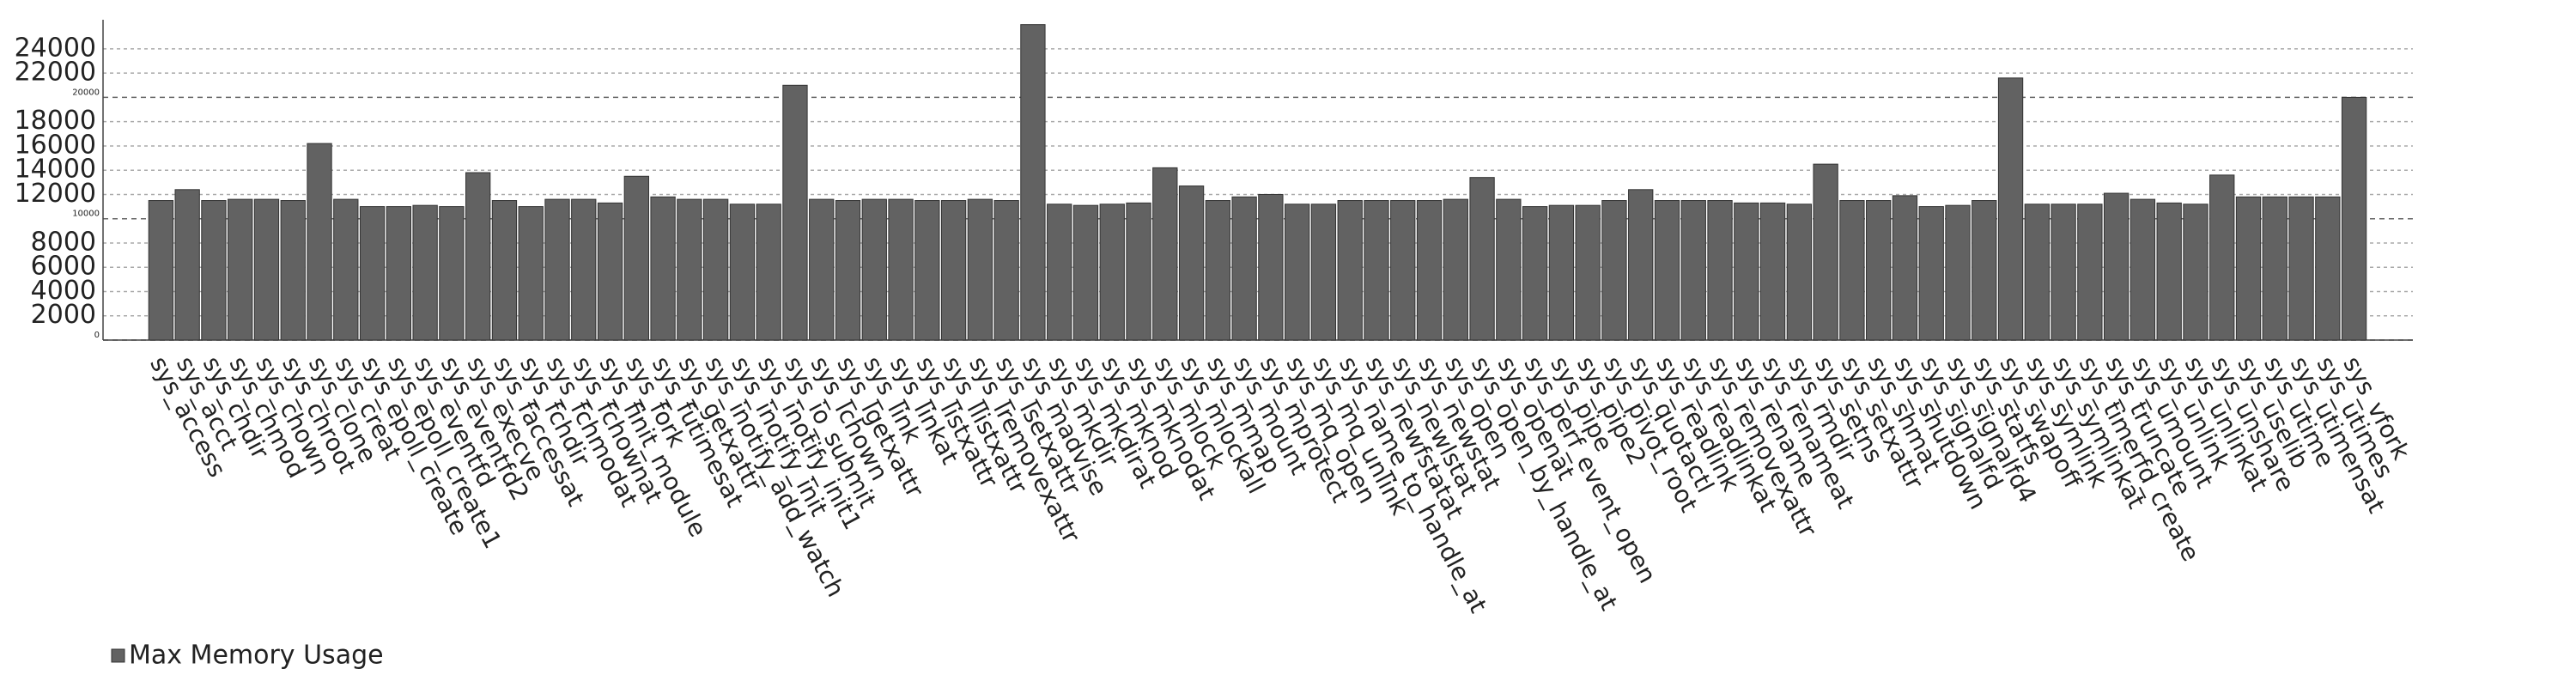 The image size is (2576, 687). Describe the element at coordinates (118, 655) in the screenshot. I see `legend-swatch` at that location.